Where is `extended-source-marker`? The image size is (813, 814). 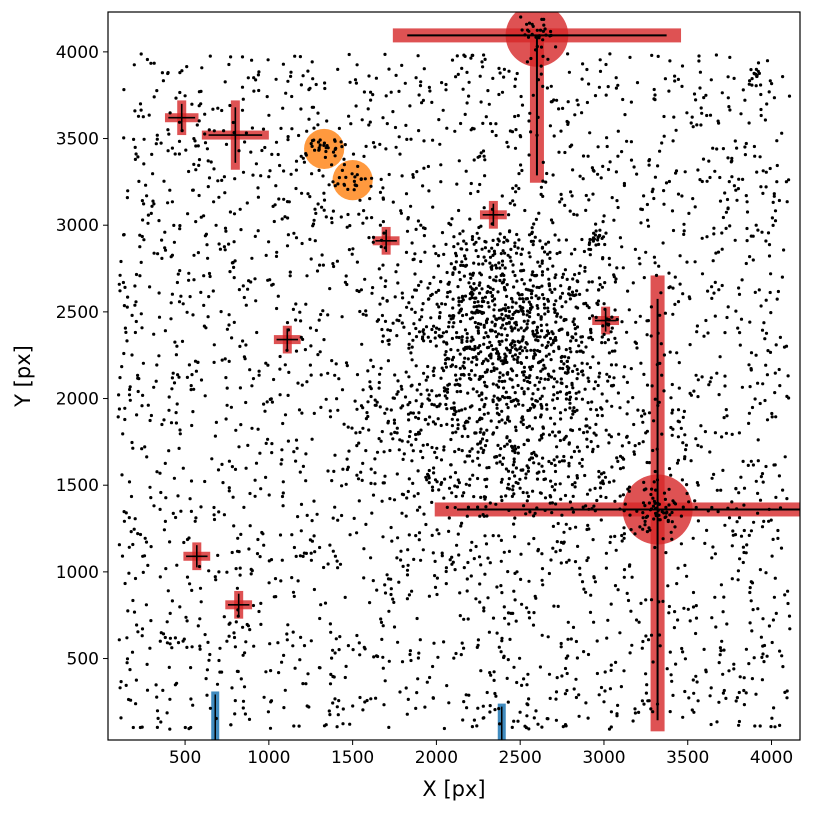 extended-source-marker is located at coordinates (352, 180).